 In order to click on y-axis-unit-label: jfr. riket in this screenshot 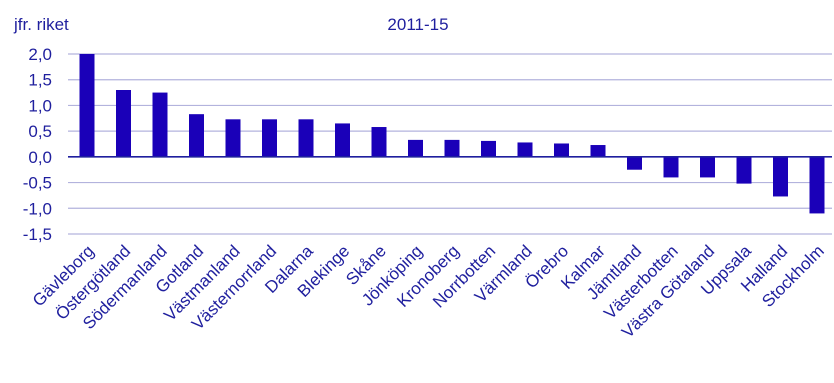, I will do `click(41, 24)`.